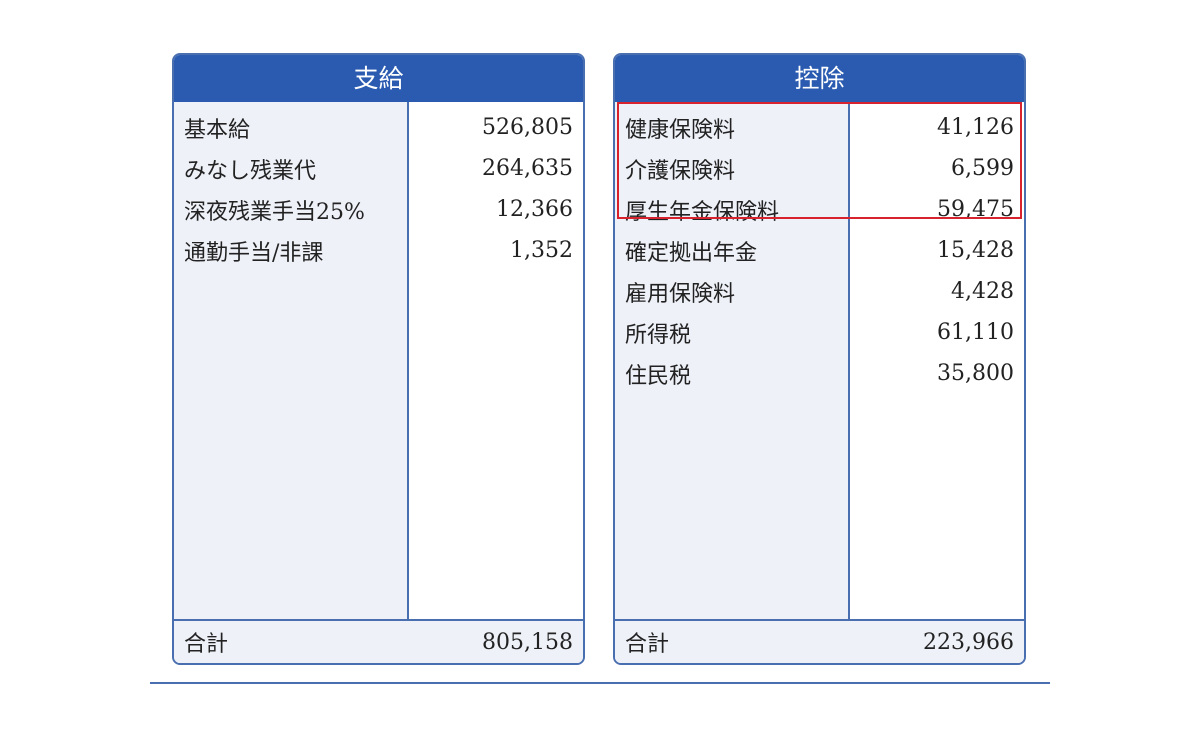 This screenshot has width=1200, height=739. What do you see at coordinates (819, 291) in the screenshot?
I see `table-row: 雇用保険料 4,428` at bounding box center [819, 291].